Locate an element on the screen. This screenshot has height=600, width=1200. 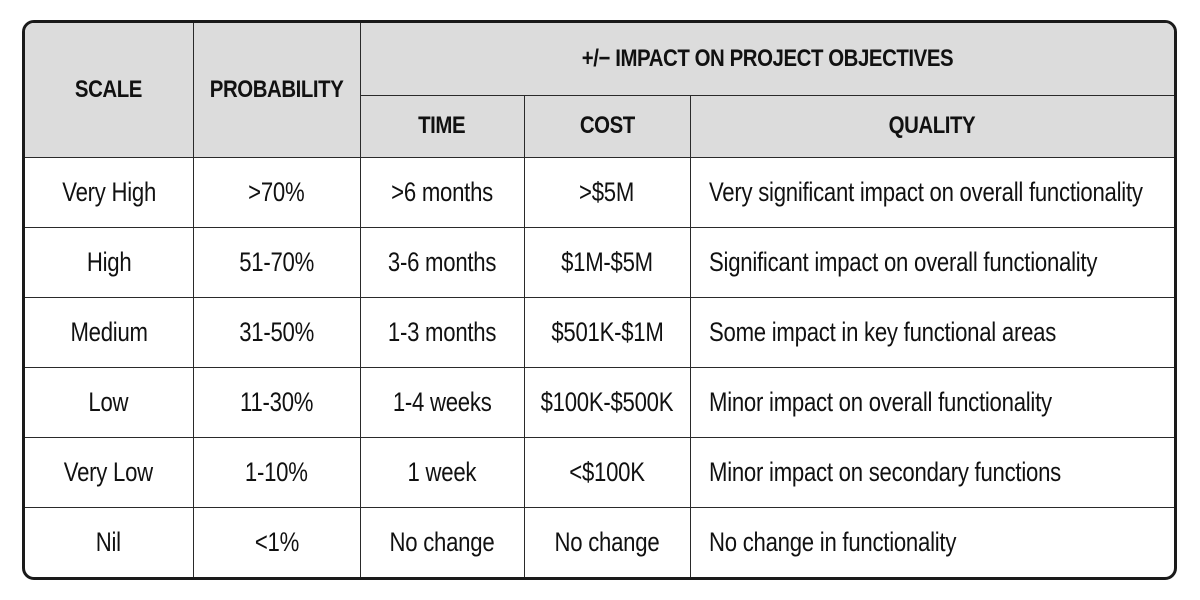
cell-quality: Some impact in key functional areas is located at coordinates (931, 332).